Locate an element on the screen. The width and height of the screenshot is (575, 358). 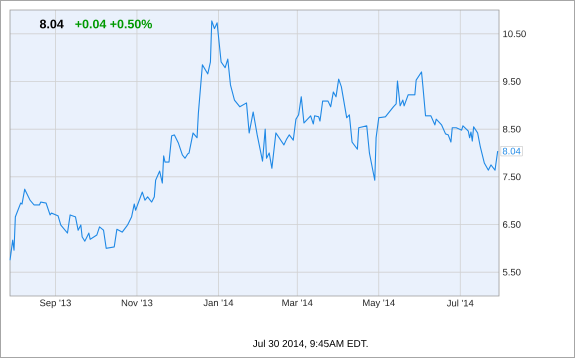
text: +0.04 +0.50% is located at coordinates (113, 24).